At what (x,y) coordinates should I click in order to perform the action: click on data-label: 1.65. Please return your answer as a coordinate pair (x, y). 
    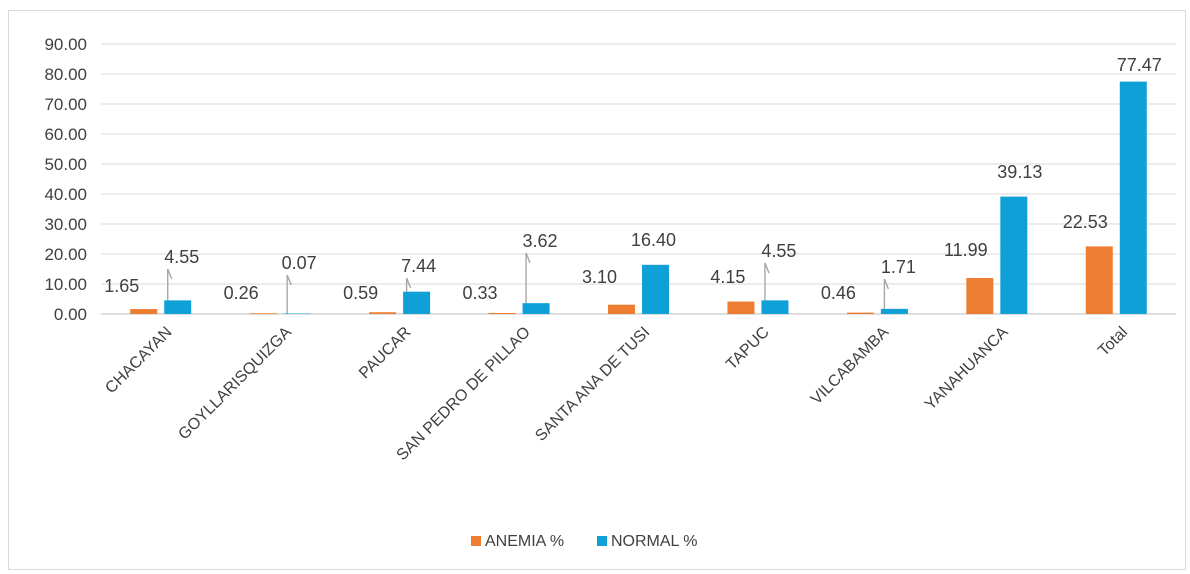
    Looking at the image, I should click on (121, 286).